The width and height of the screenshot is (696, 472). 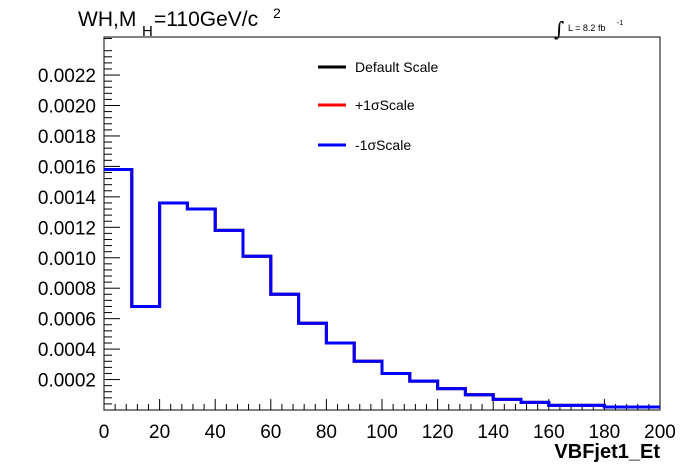 I want to click on x-tick-label: 60, so click(x=270, y=432).